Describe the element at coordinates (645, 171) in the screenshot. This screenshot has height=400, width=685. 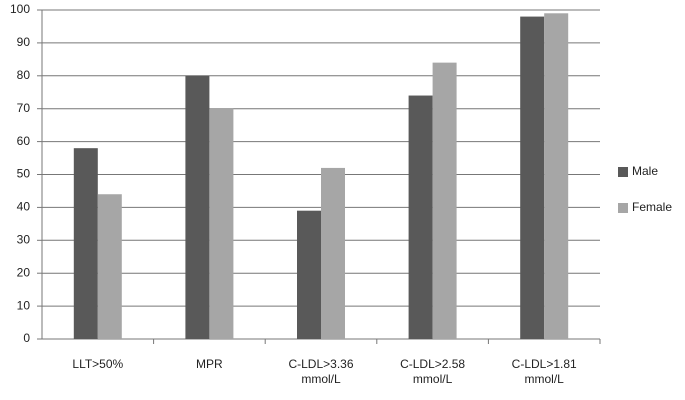
I see `legend-label: Male` at that location.